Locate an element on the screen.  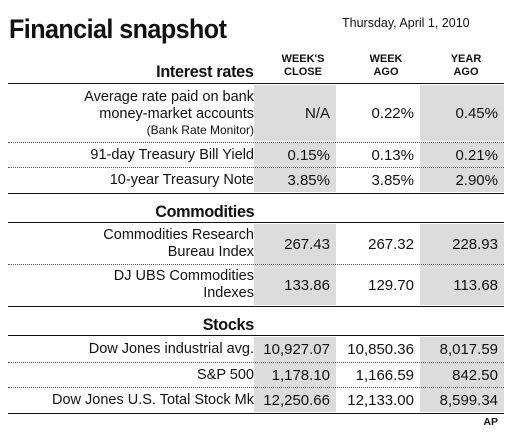
cell-year-ago: 842.50 is located at coordinates (462, 375).